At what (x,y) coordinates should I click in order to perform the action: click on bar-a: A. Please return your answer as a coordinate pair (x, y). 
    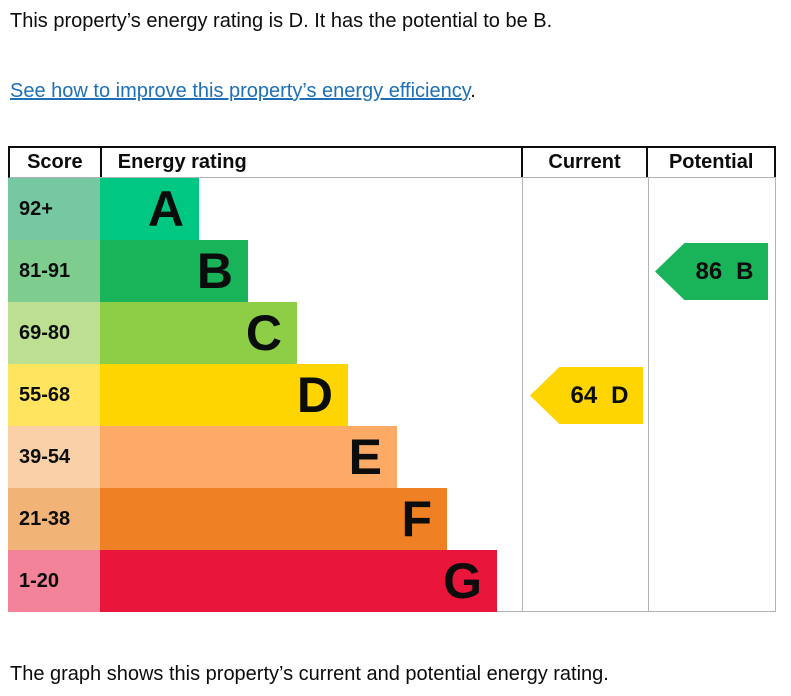
    Looking at the image, I should click on (149, 209).